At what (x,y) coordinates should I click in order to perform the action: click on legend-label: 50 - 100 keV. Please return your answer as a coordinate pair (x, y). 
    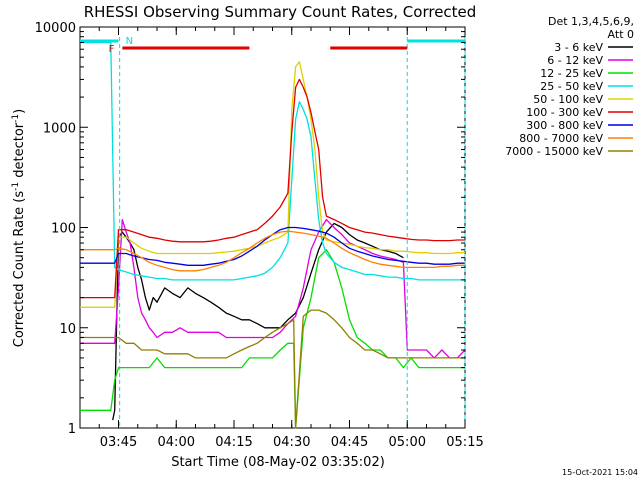
    Looking at the image, I should click on (568, 99).